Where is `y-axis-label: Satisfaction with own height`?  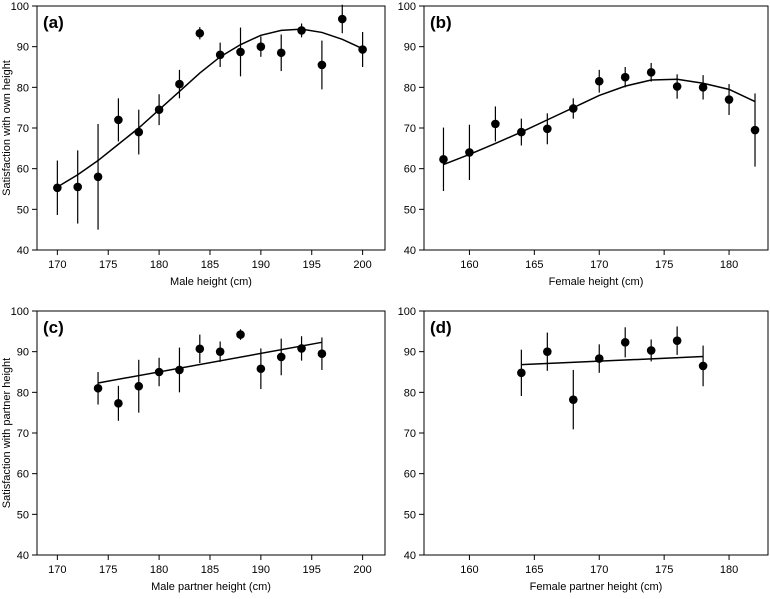
y-axis-label: Satisfaction with own height is located at coordinates (7, 128).